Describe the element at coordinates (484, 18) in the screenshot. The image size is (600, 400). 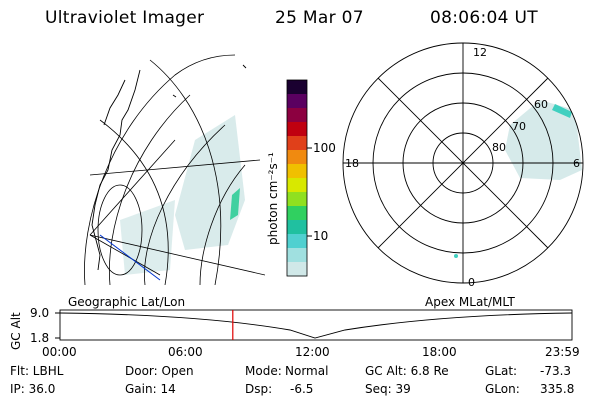
I see `observation-time: 08:06:04 UT` at that location.